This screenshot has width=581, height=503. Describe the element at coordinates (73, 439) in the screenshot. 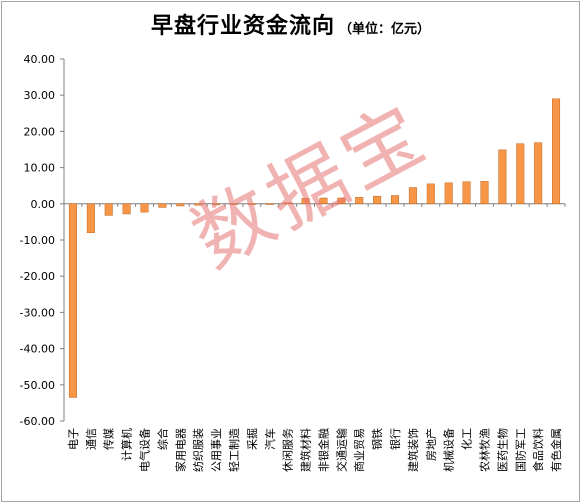

I see `x-tick-label: 电子` at that location.